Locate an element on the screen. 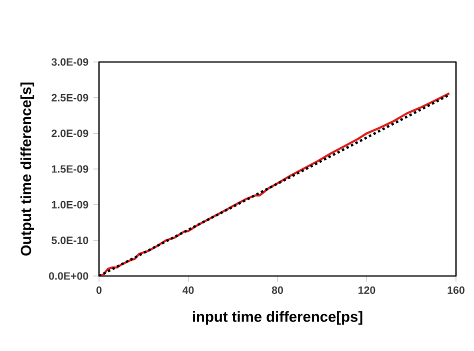  y-tick-label: 1.5E-09 is located at coordinates (70, 169).